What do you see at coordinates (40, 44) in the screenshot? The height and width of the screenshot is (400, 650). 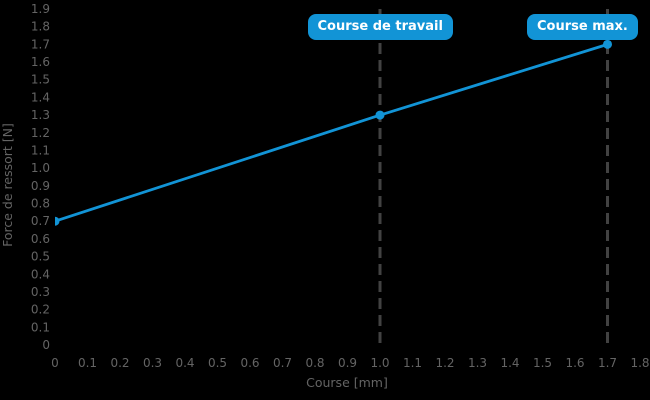 I see `y-tick-label: 1.7` at bounding box center [40, 44].